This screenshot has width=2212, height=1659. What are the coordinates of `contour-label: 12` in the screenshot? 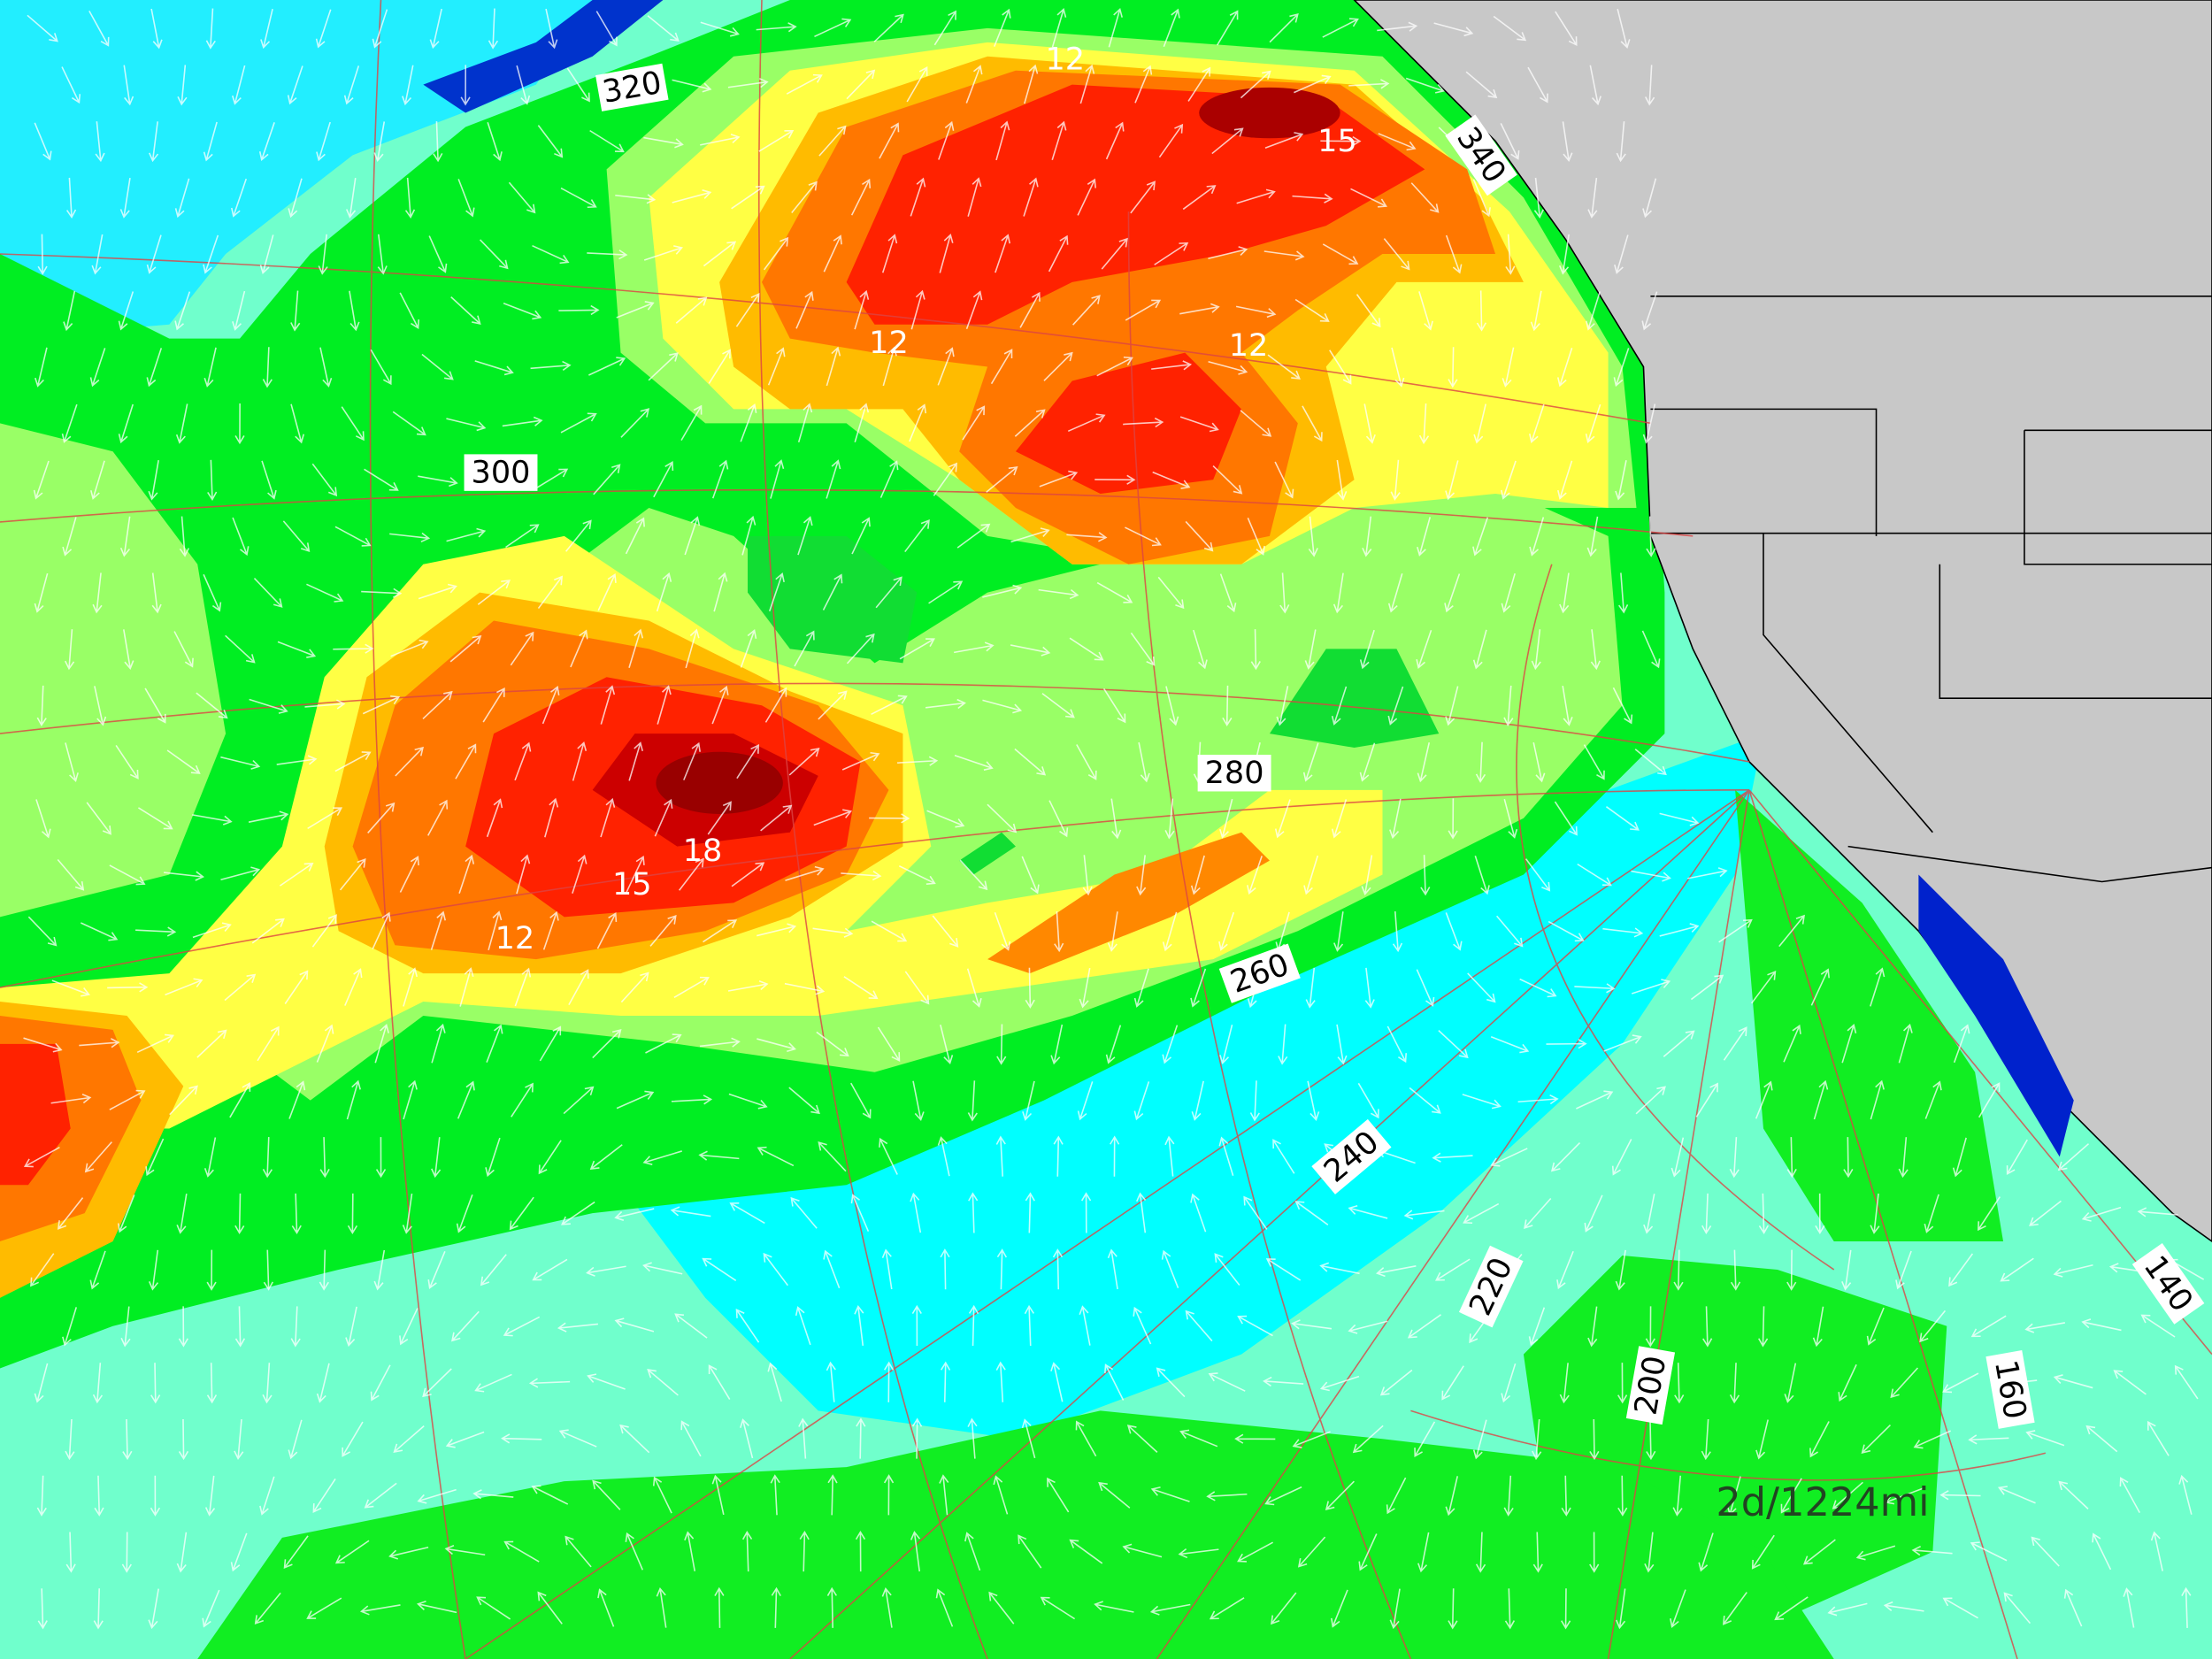 It's located at (889, 343).